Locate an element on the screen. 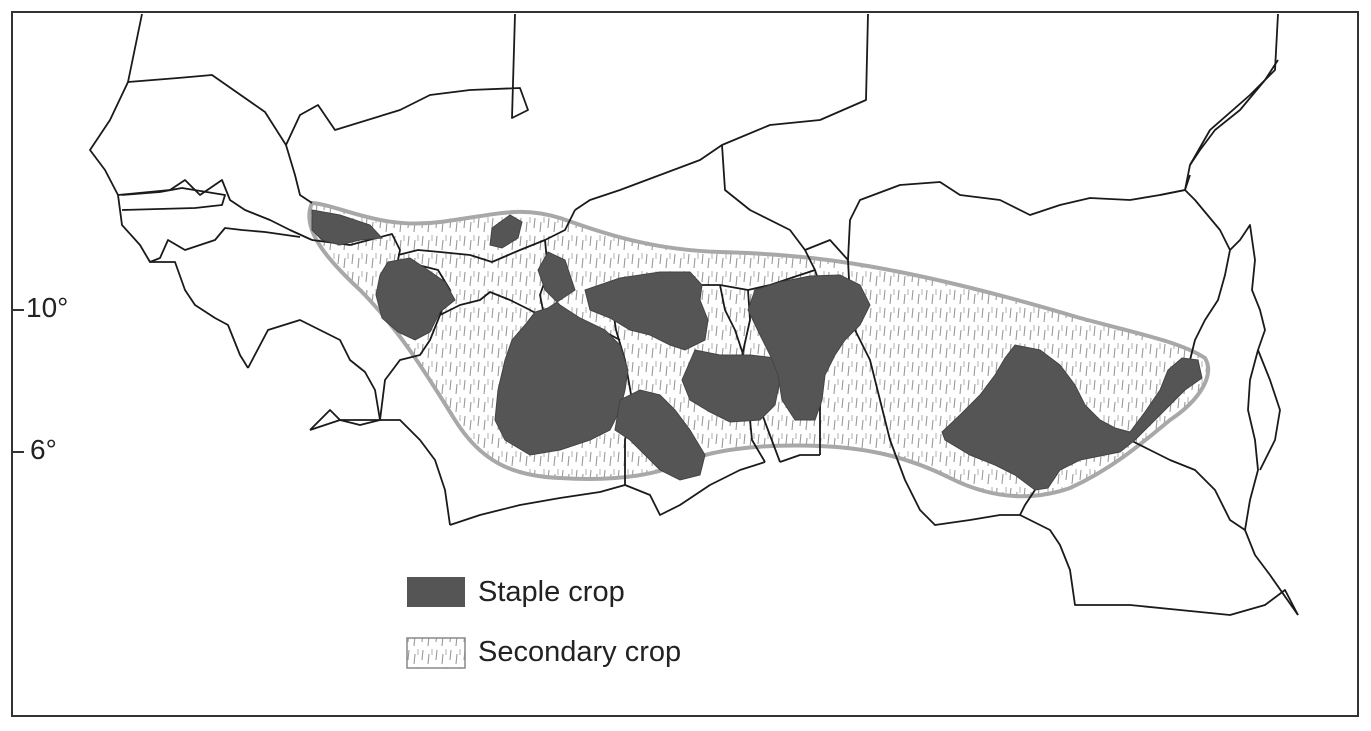 The image size is (1371, 731). lat-label-6: 6° is located at coordinates (43, 449).